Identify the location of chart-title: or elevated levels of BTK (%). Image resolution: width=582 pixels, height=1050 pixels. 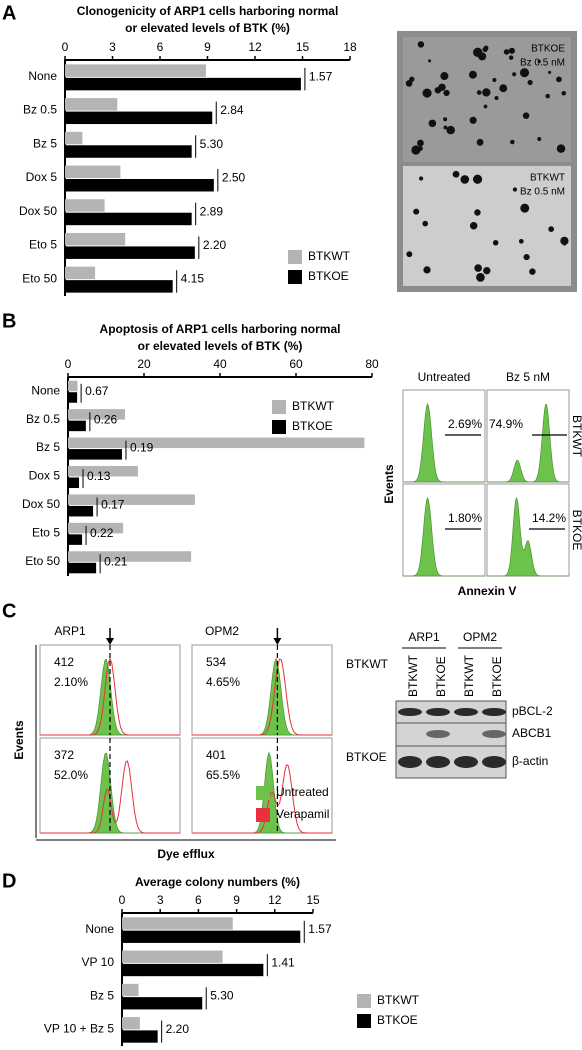
(220, 346).